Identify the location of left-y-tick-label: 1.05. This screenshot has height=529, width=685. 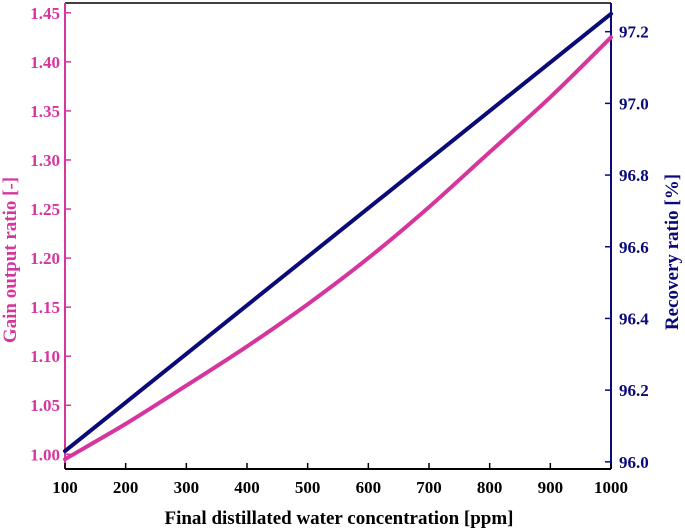
(45, 405).